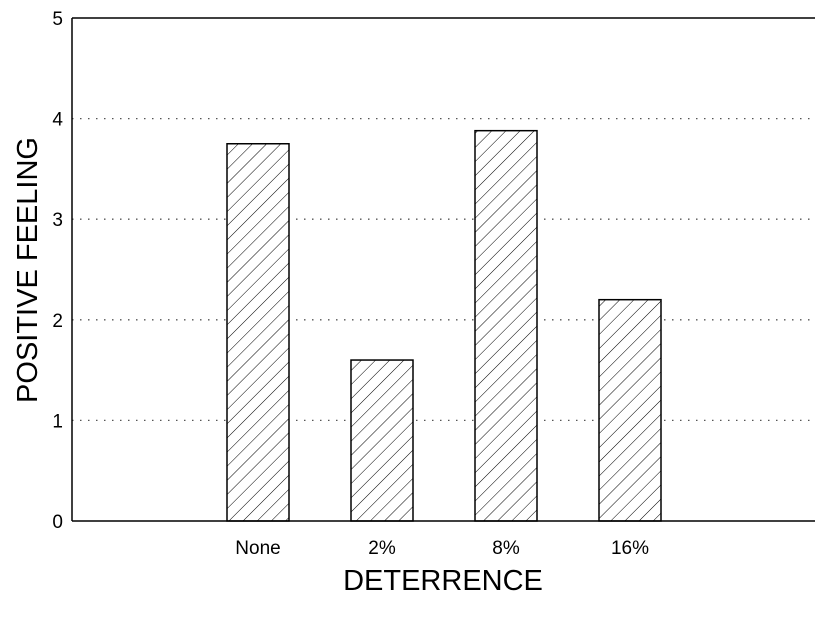 This screenshot has height=617, width=815. Describe the element at coordinates (443, 581) in the screenshot. I see `x-axis-title: DETERRENCE` at that location.